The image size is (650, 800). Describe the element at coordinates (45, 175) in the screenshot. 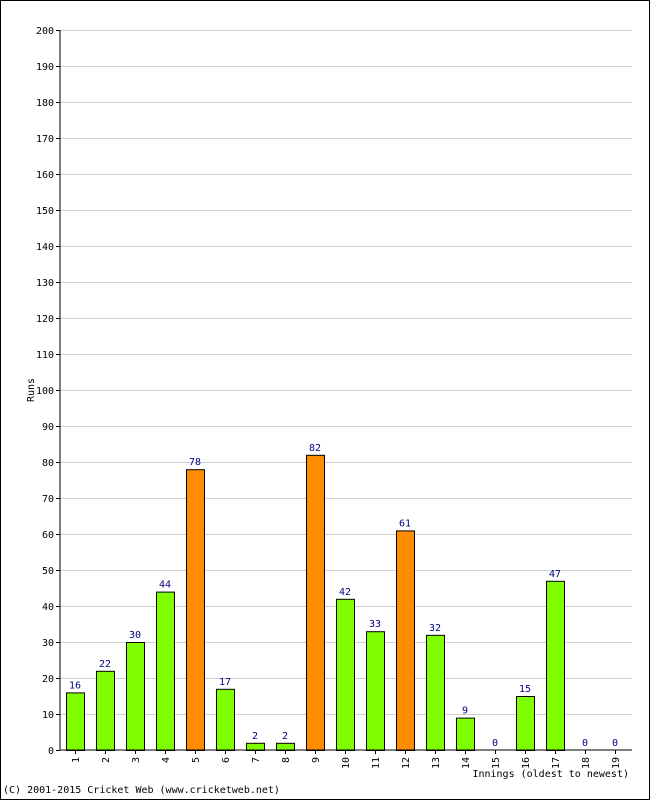

I see `y-tick-label: 160` at that location.